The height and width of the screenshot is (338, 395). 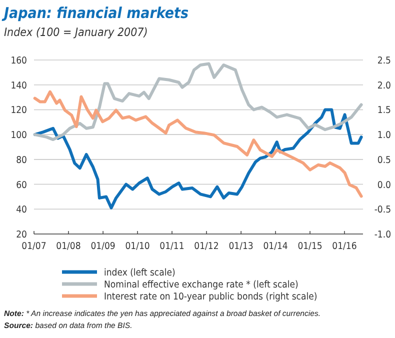 I want to click on x-tick-label: 01/08, so click(x=68, y=246).